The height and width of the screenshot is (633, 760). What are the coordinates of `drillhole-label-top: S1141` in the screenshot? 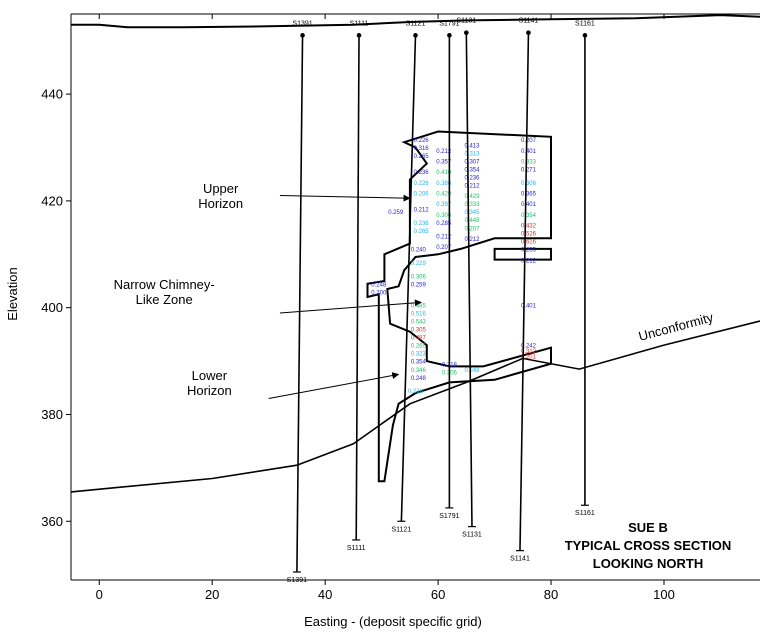 It's located at (529, 21).